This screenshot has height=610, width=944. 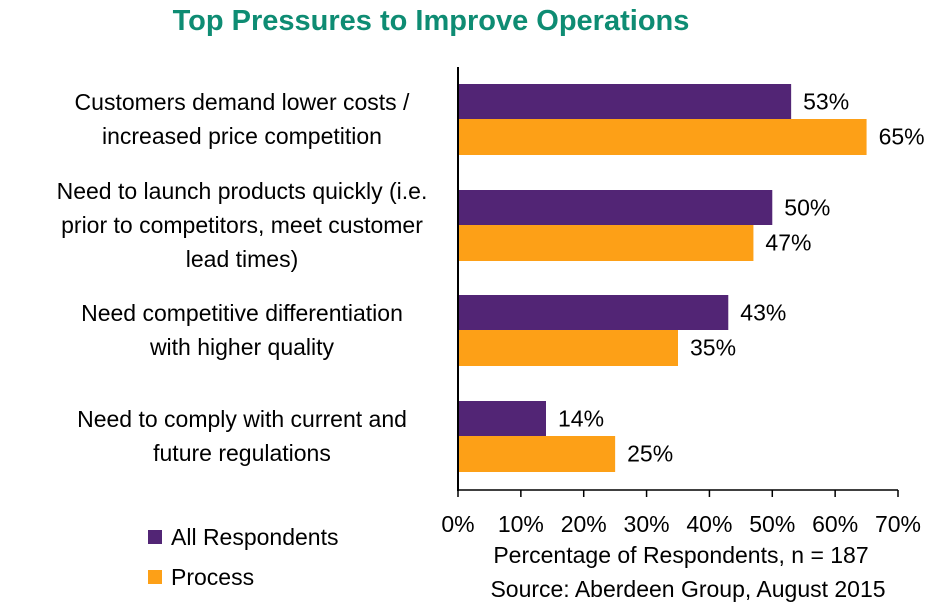 What do you see at coordinates (902, 137) in the screenshot?
I see `value-label: 65%` at bounding box center [902, 137].